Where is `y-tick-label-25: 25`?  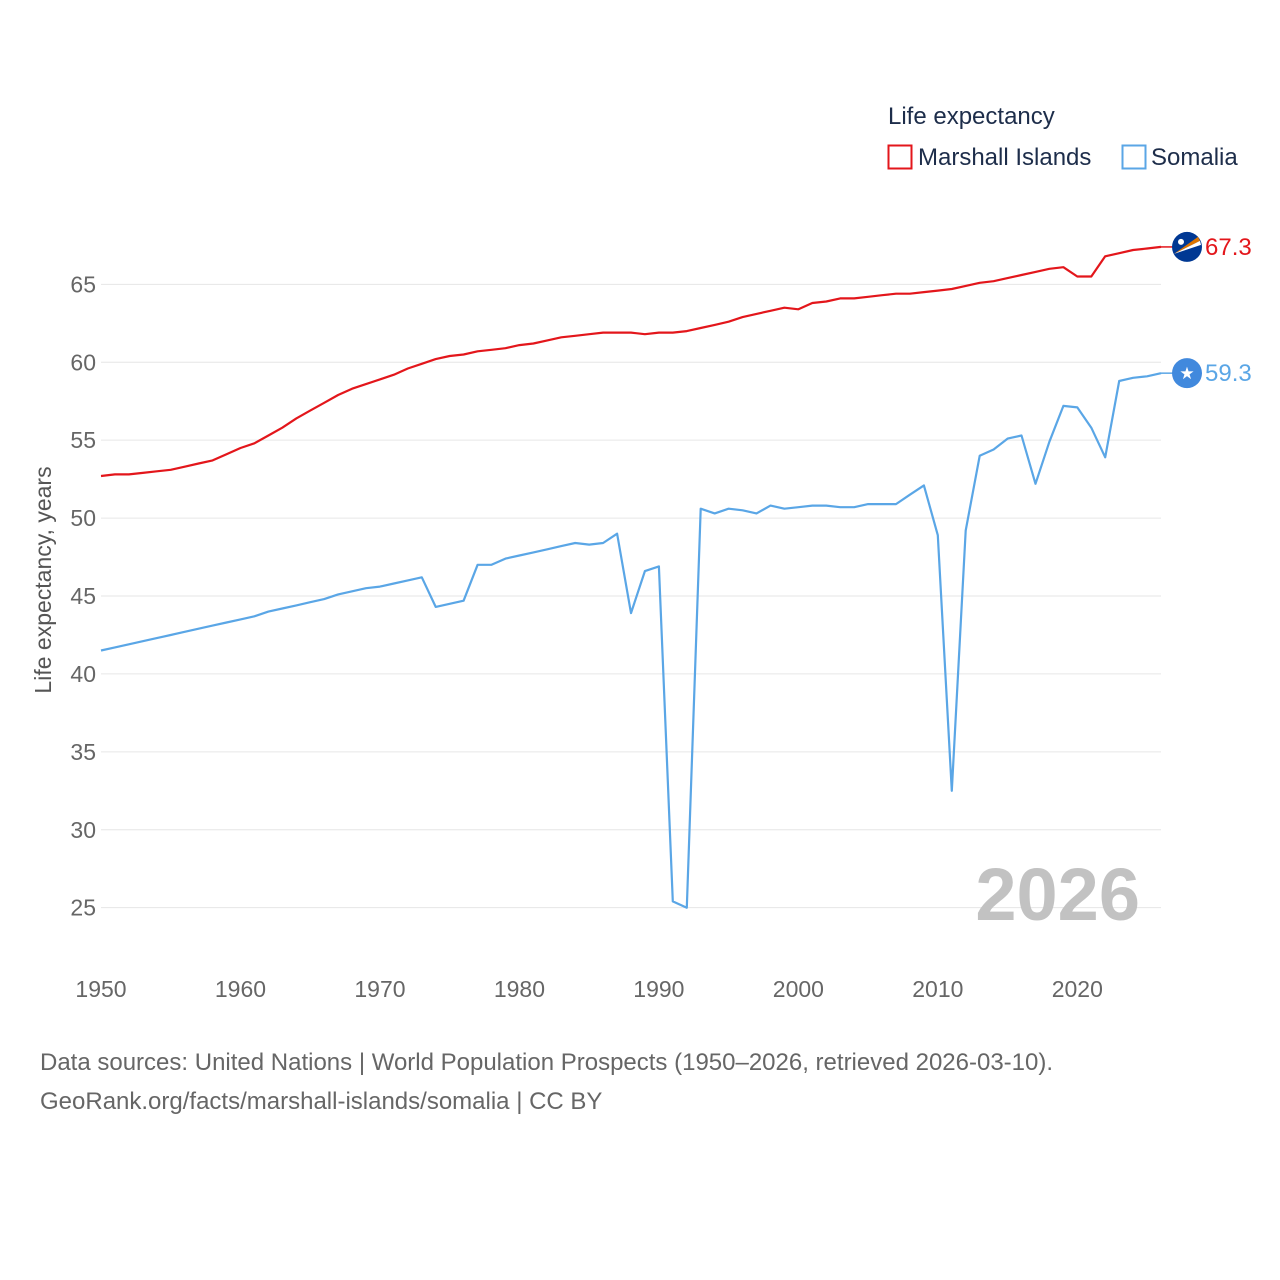 y-tick-label-25: 25 is located at coordinates (83, 908).